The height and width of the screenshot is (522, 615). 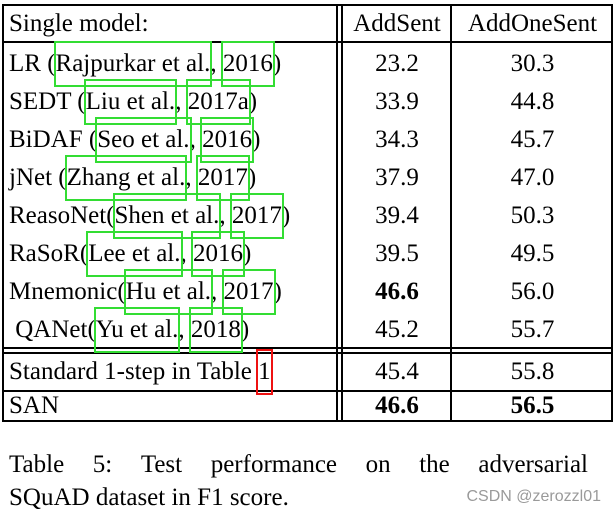 What do you see at coordinates (378, 464) in the screenshot?
I see `caption-word: on` at bounding box center [378, 464].